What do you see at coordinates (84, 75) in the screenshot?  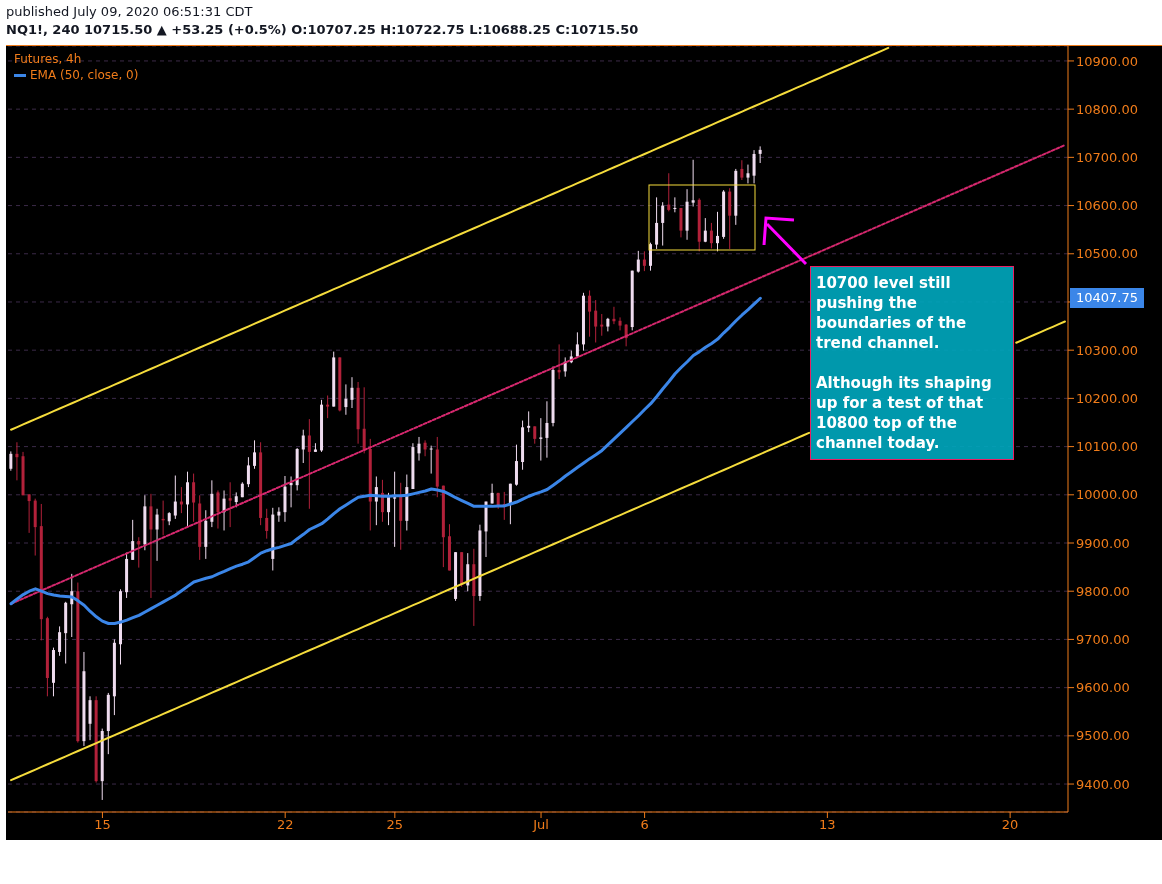 I see `legend-label: EMA (50, close, 0)` at bounding box center [84, 75].